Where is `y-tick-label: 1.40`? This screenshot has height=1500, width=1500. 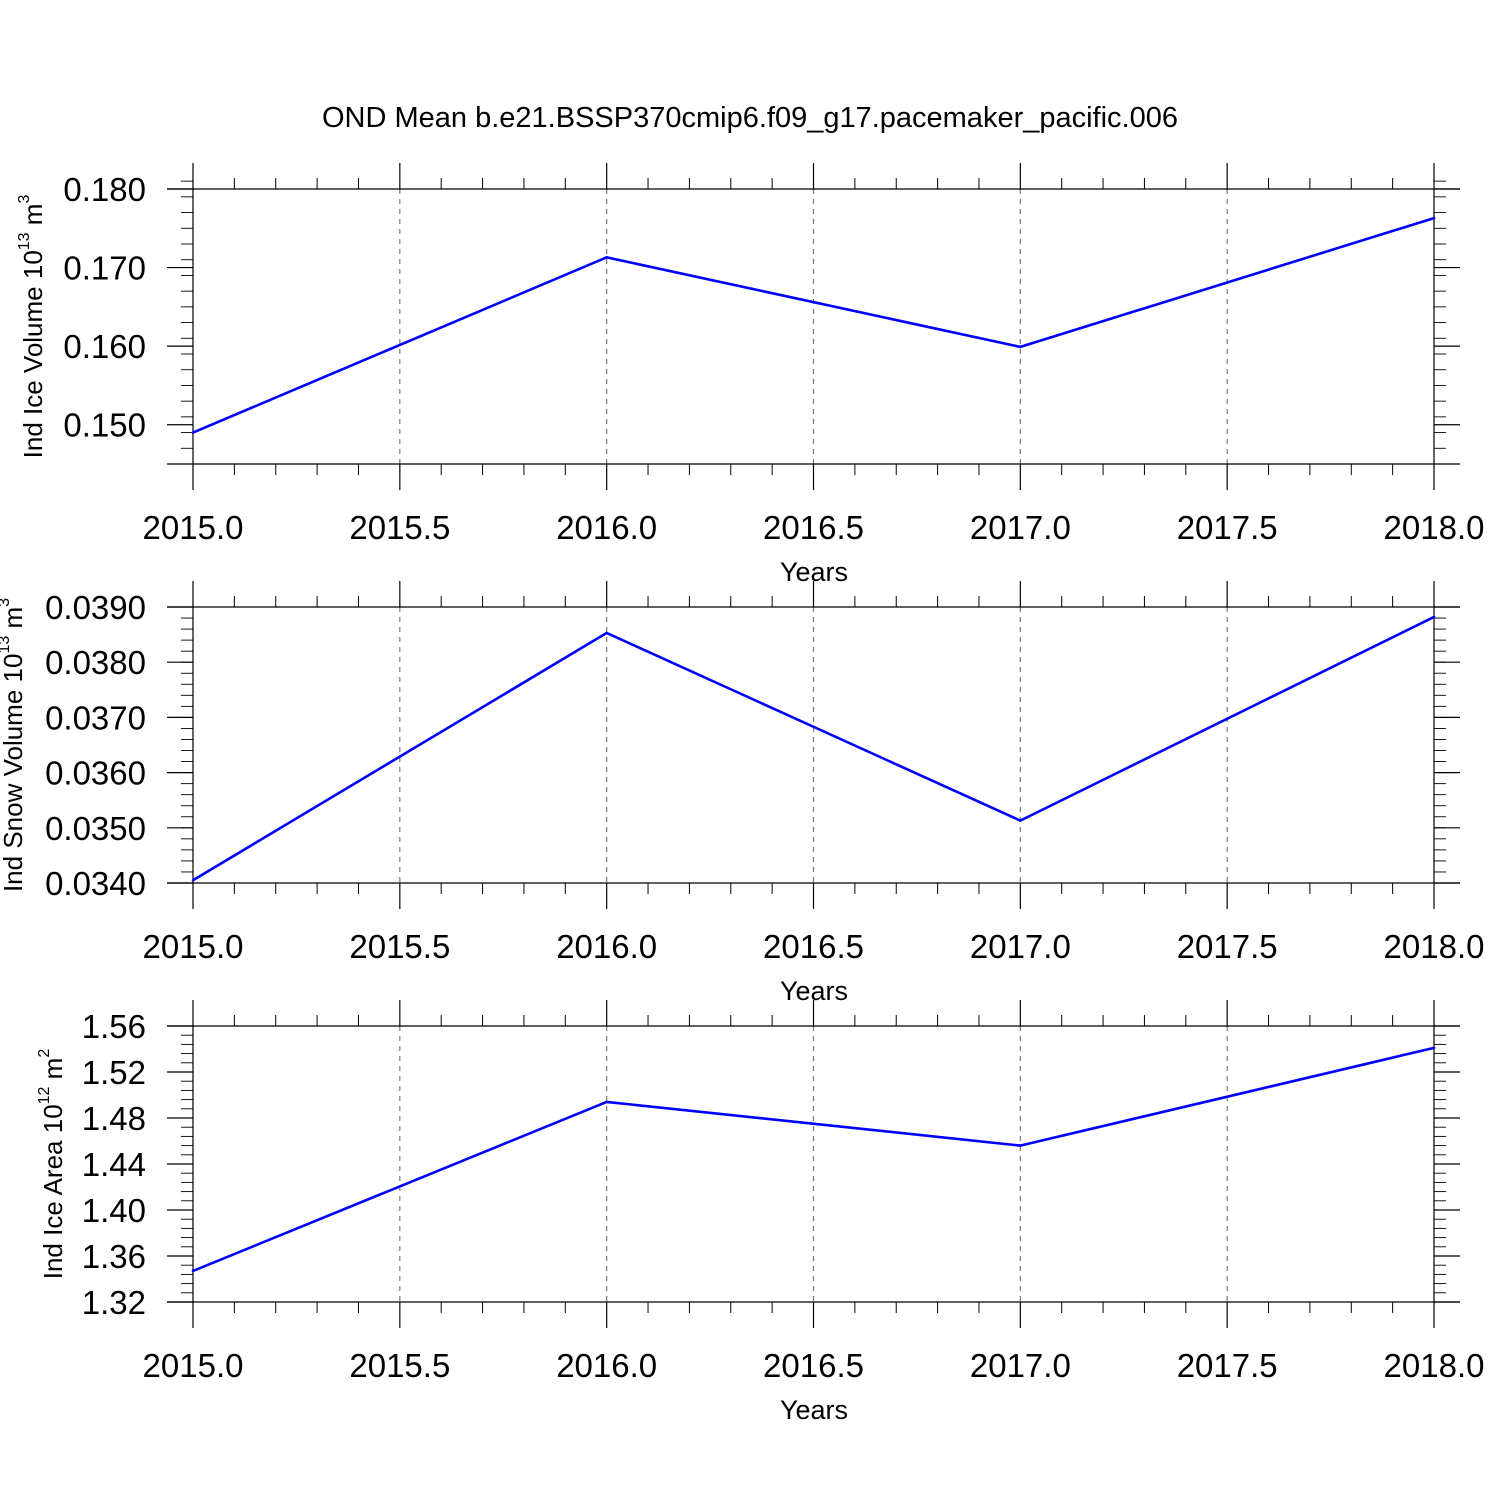
y-tick-label: 1.40 is located at coordinates (114, 1210).